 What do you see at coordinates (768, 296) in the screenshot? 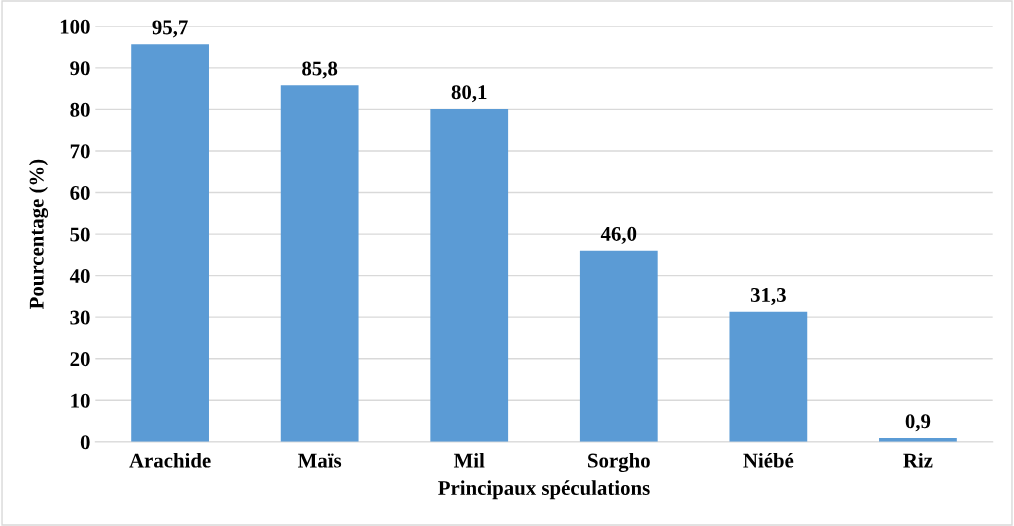
I see `data-label: 31,3` at bounding box center [768, 296].